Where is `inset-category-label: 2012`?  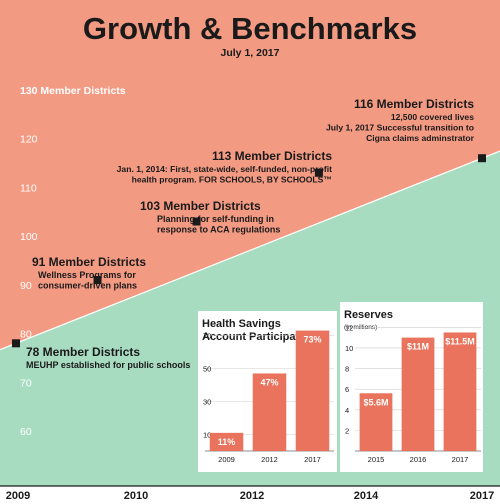 inset-category-label: 2012 is located at coordinates (269, 459).